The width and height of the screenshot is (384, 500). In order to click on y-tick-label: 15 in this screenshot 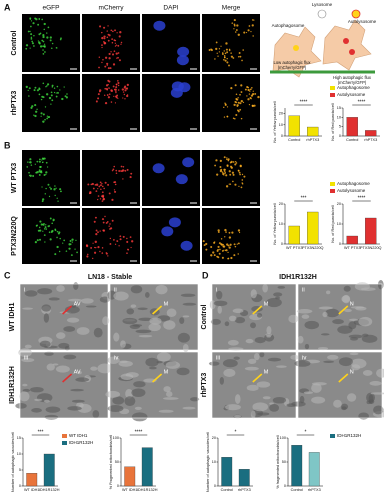, I will do `click(19, 438)`.